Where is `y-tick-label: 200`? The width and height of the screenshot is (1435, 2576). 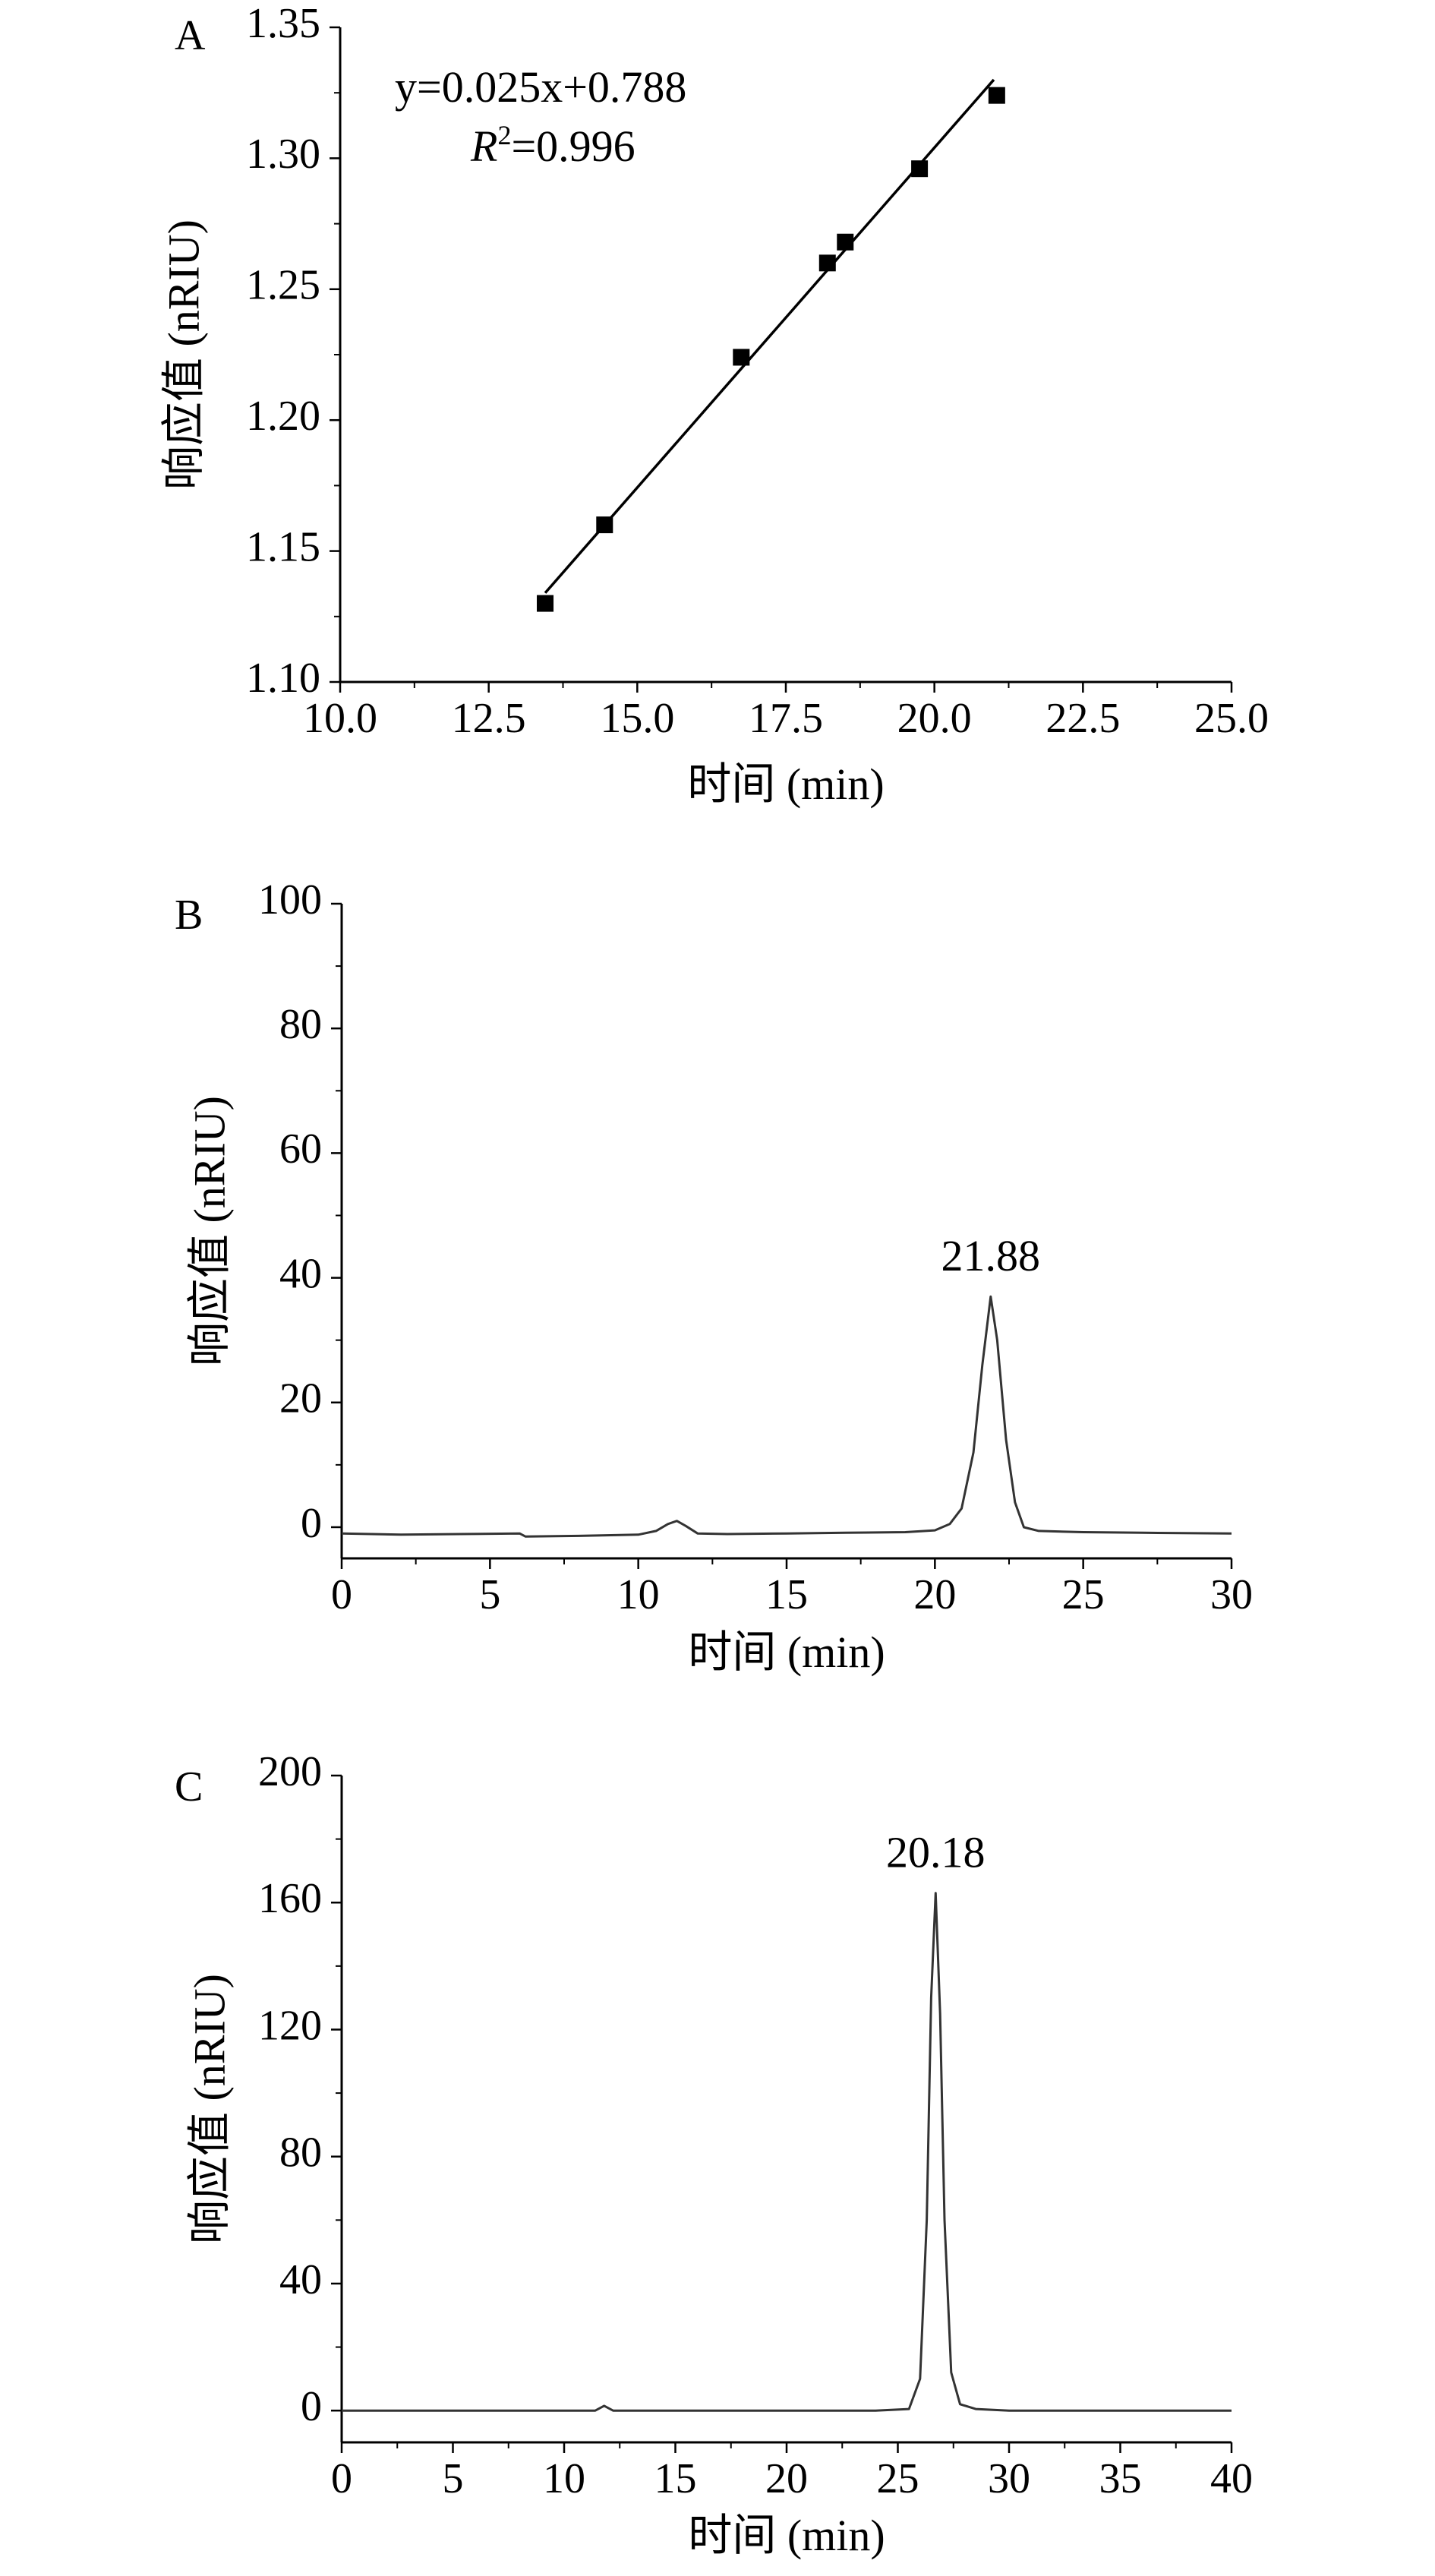 y-tick-label: 200 is located at coordinates (290, 1772).